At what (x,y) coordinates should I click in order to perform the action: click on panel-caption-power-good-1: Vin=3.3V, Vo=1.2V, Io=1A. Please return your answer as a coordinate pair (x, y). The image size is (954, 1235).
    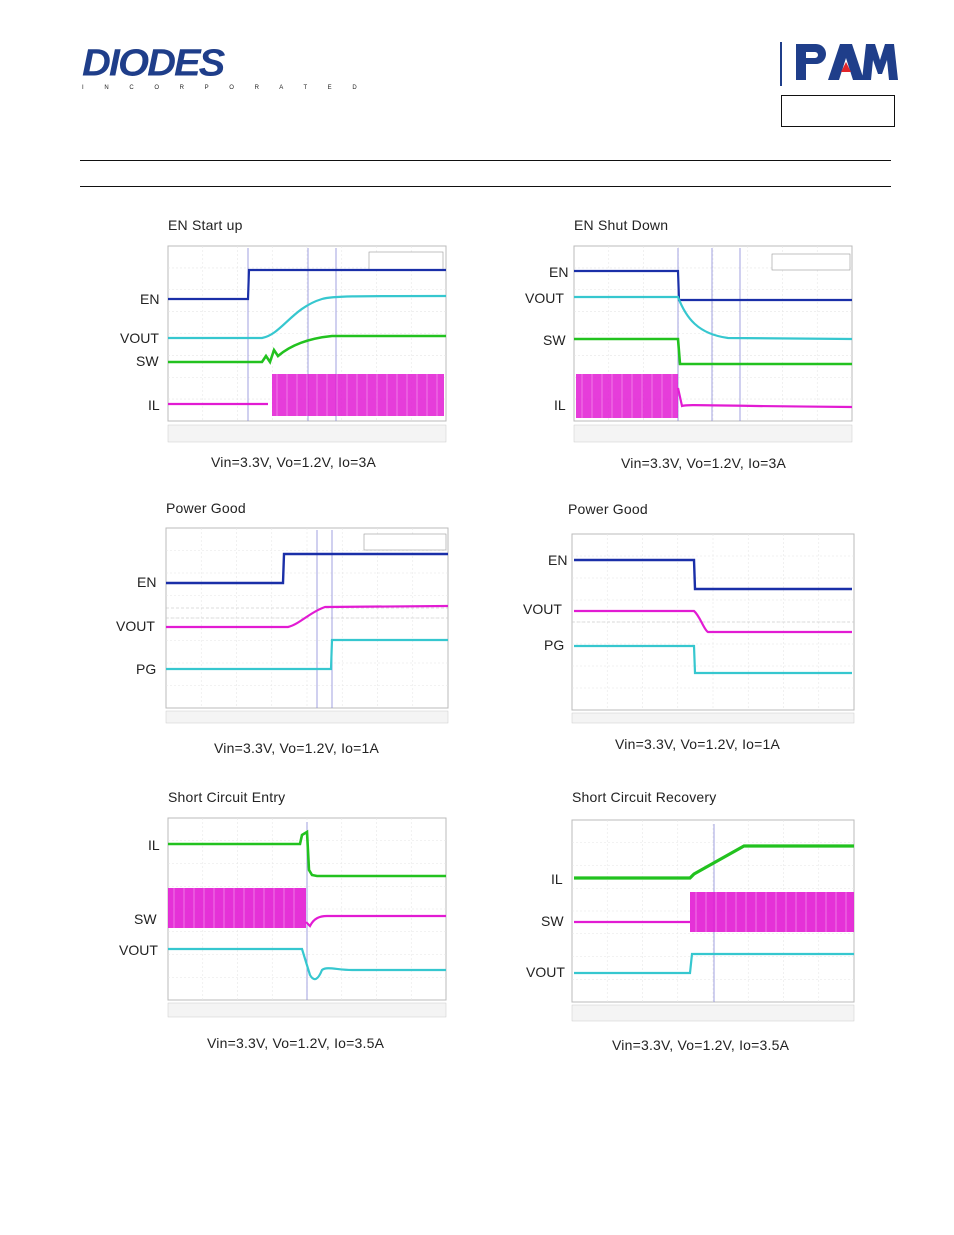
    Looking at the image, I should click on (297, 748).